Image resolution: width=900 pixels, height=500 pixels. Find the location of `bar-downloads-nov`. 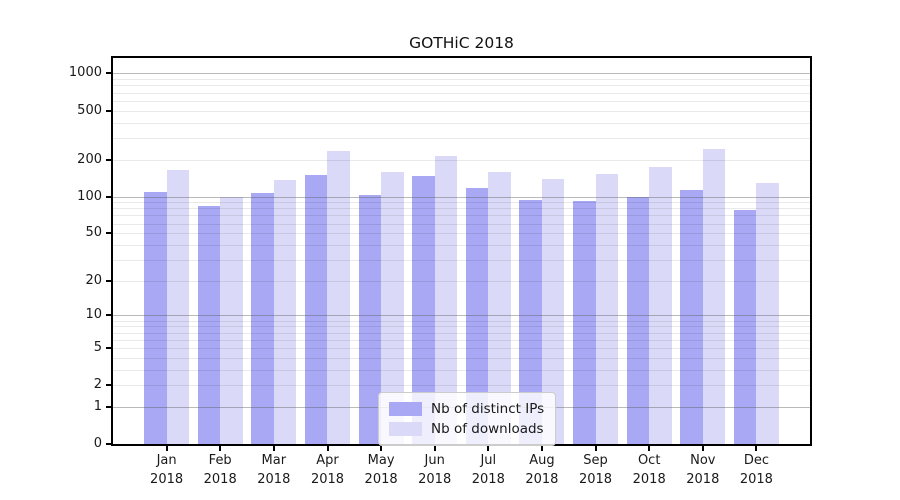

bar-downloads-nov is located at coordinates (714, 296).